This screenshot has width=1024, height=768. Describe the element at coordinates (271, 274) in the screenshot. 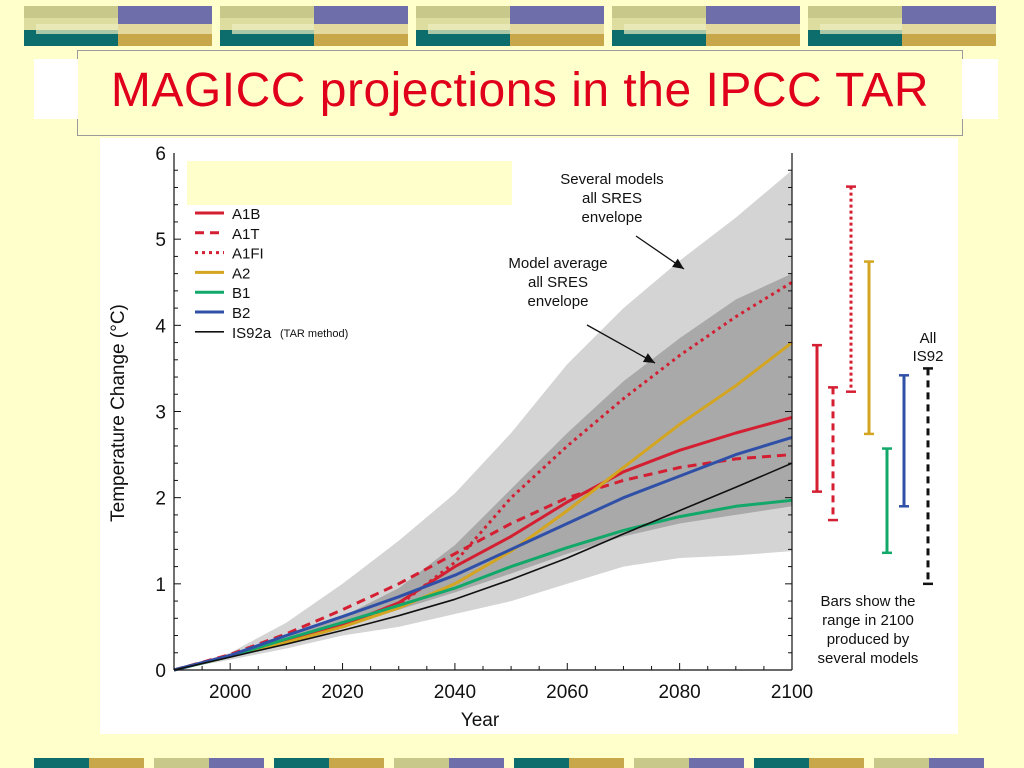

I see `legend: A1B A1T A1FI A2 B1 B2 IS92a (TAR method)` at that location.